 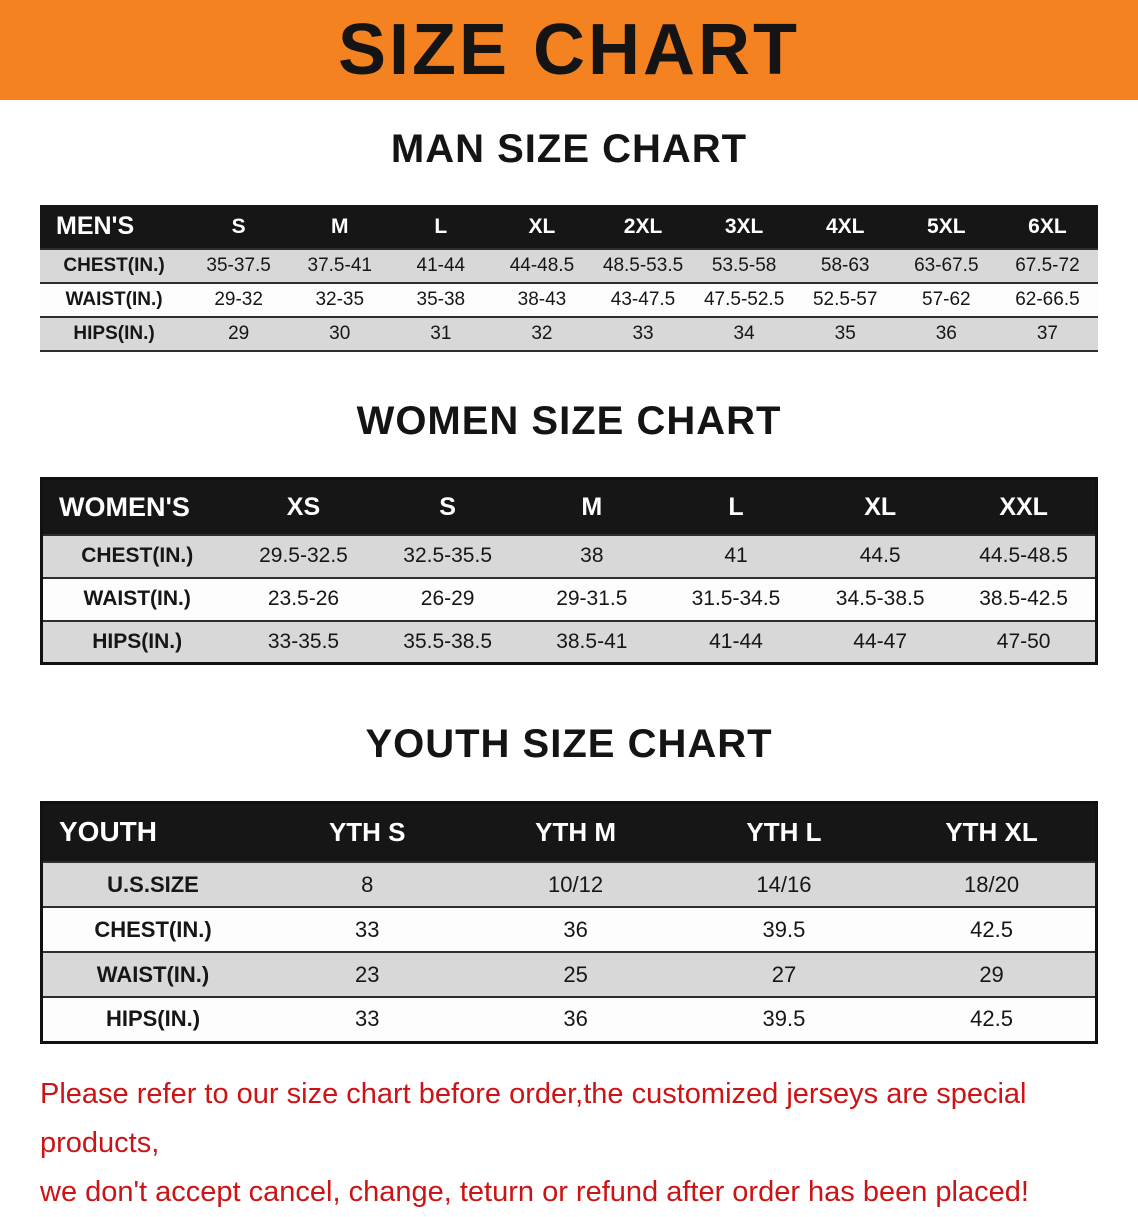 What do you see at coordinates (575, 832) in the screenshot?
I see `size-header-cell: YTH M` at bounding box center [575, 832].